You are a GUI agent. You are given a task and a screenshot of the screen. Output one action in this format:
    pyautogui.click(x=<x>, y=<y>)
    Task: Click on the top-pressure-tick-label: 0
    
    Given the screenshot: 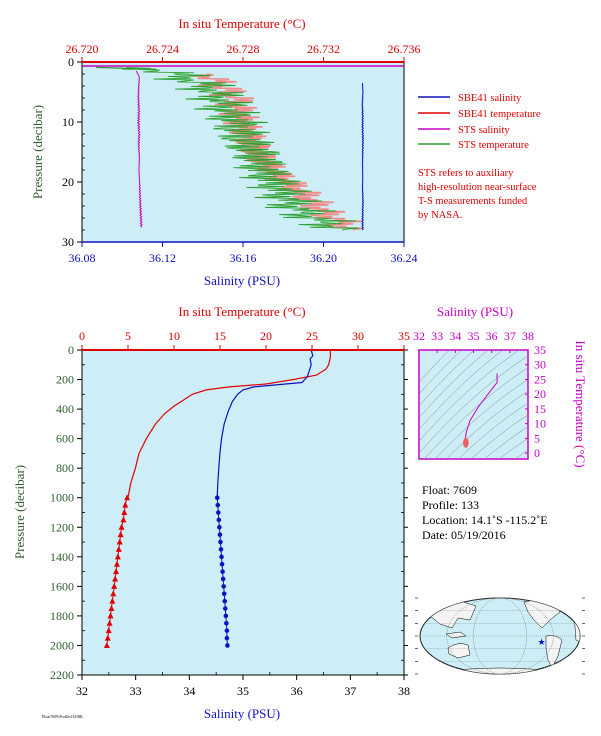 What is the action you would take?
    pyautogui.click(x=71, y=62)
    